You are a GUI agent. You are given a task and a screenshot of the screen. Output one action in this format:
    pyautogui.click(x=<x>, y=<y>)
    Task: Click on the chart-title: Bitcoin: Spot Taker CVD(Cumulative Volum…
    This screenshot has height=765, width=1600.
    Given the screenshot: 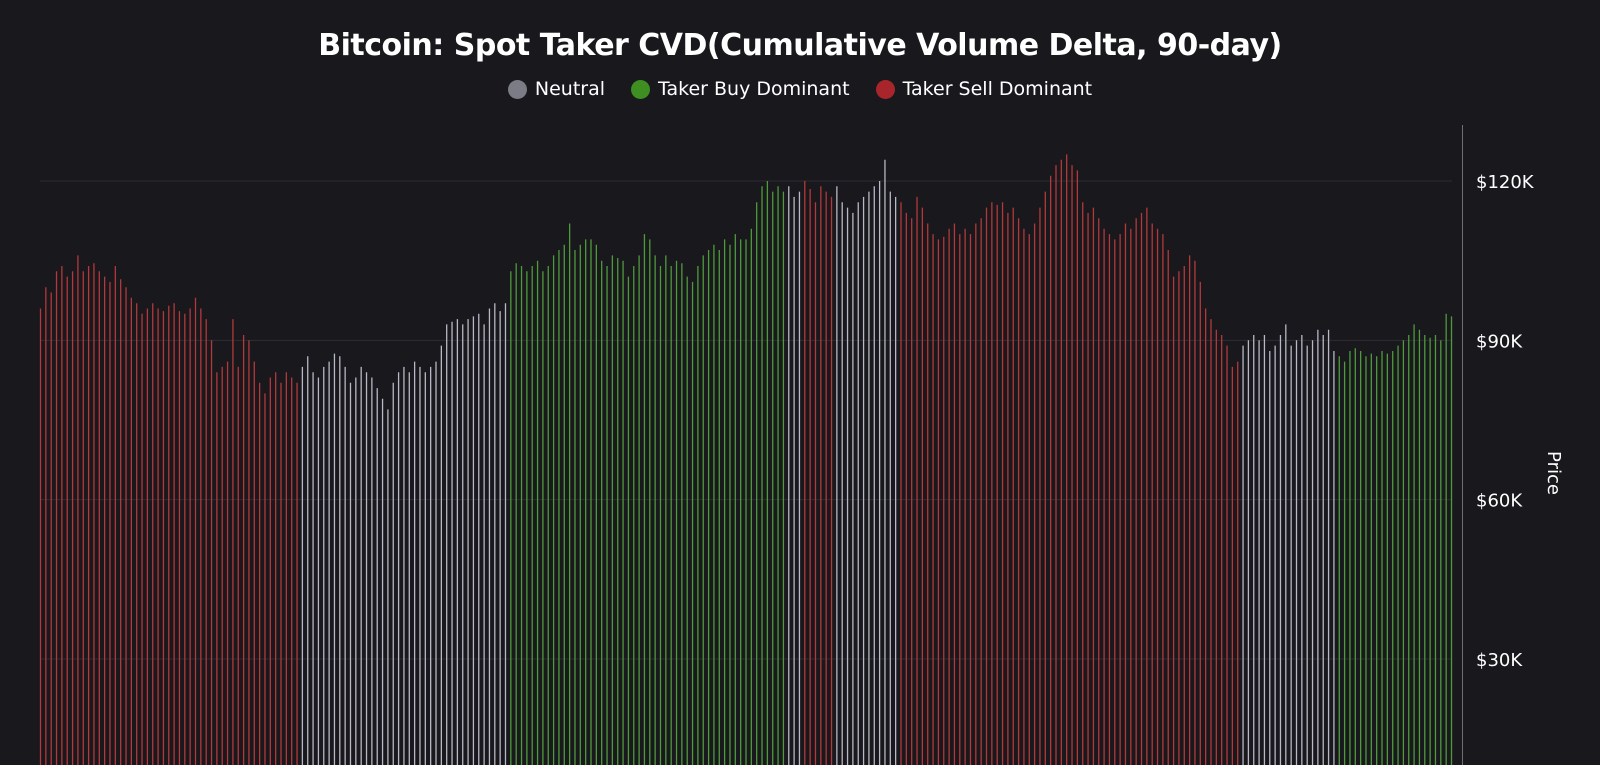 What is the action you would take?
    pyautogui.click(x=800, y=45)
    